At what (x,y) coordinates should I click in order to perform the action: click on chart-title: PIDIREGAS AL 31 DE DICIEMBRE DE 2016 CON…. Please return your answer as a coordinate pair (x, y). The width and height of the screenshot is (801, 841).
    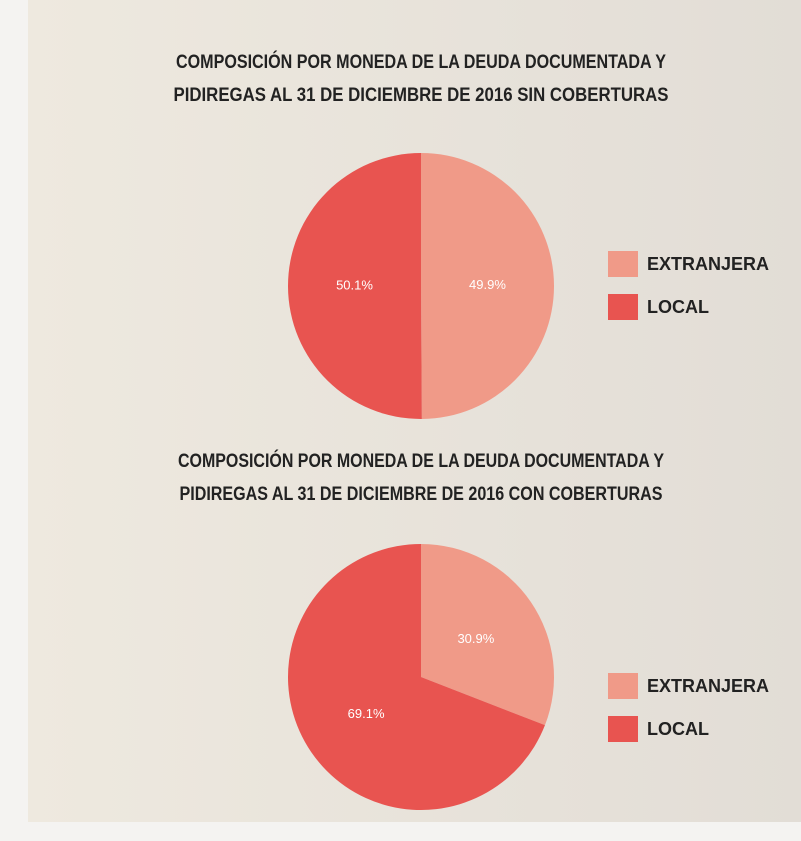
    Looking at the image, I should click on (421, 494).